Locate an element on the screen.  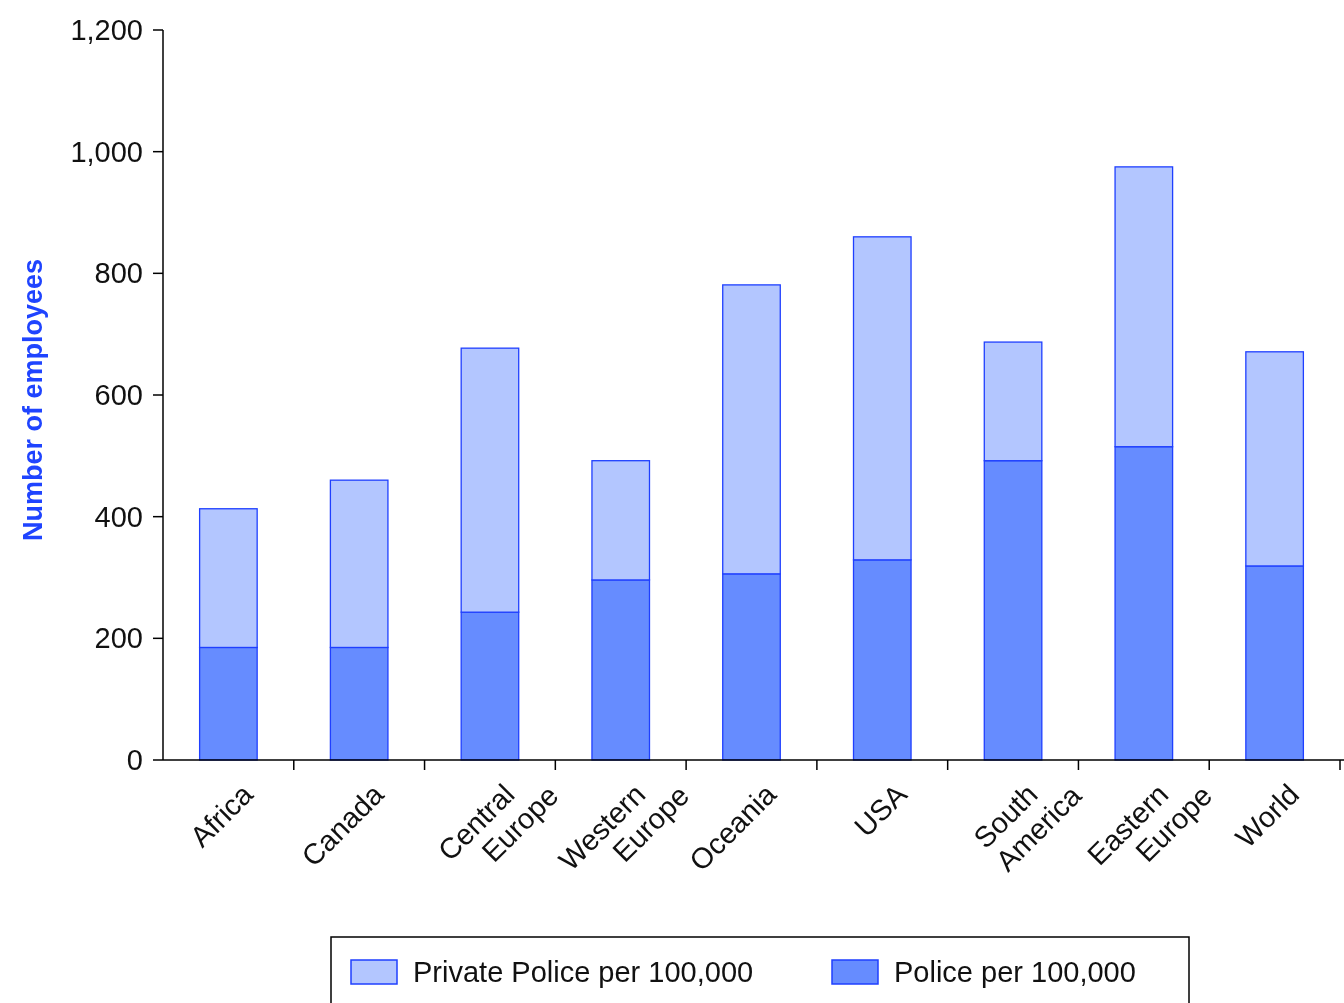
y-tick-label: 1,000 is located at coordinates (106, 151).